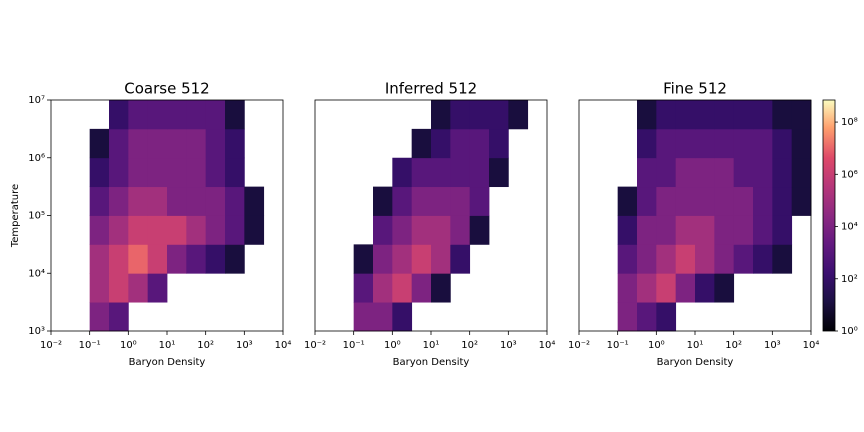  I want to click on colorbar-tick-label: 10⁴, so click(849, 227).